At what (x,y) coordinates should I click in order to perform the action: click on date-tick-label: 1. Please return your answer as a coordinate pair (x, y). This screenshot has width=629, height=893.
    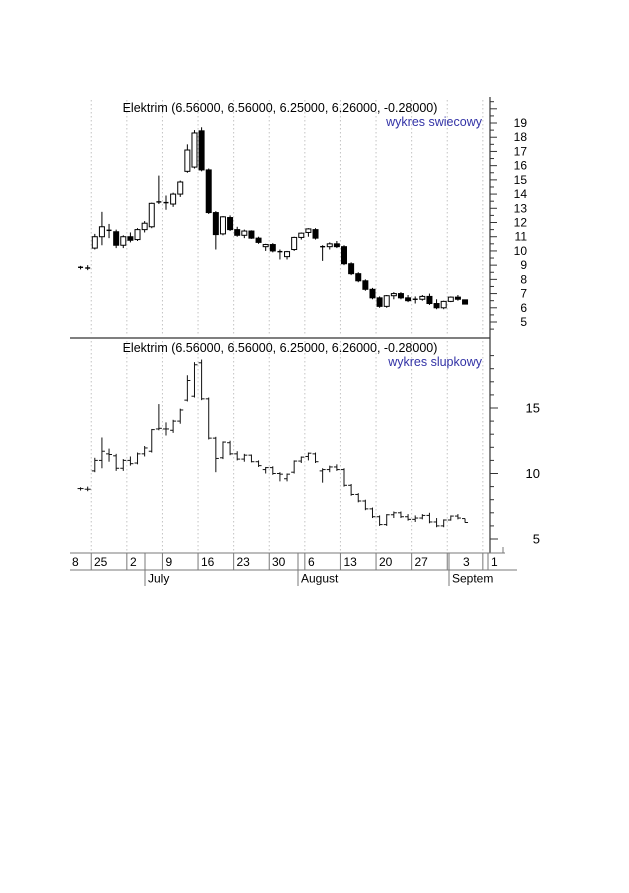
    Looking at the image, I should click on (494, 562).